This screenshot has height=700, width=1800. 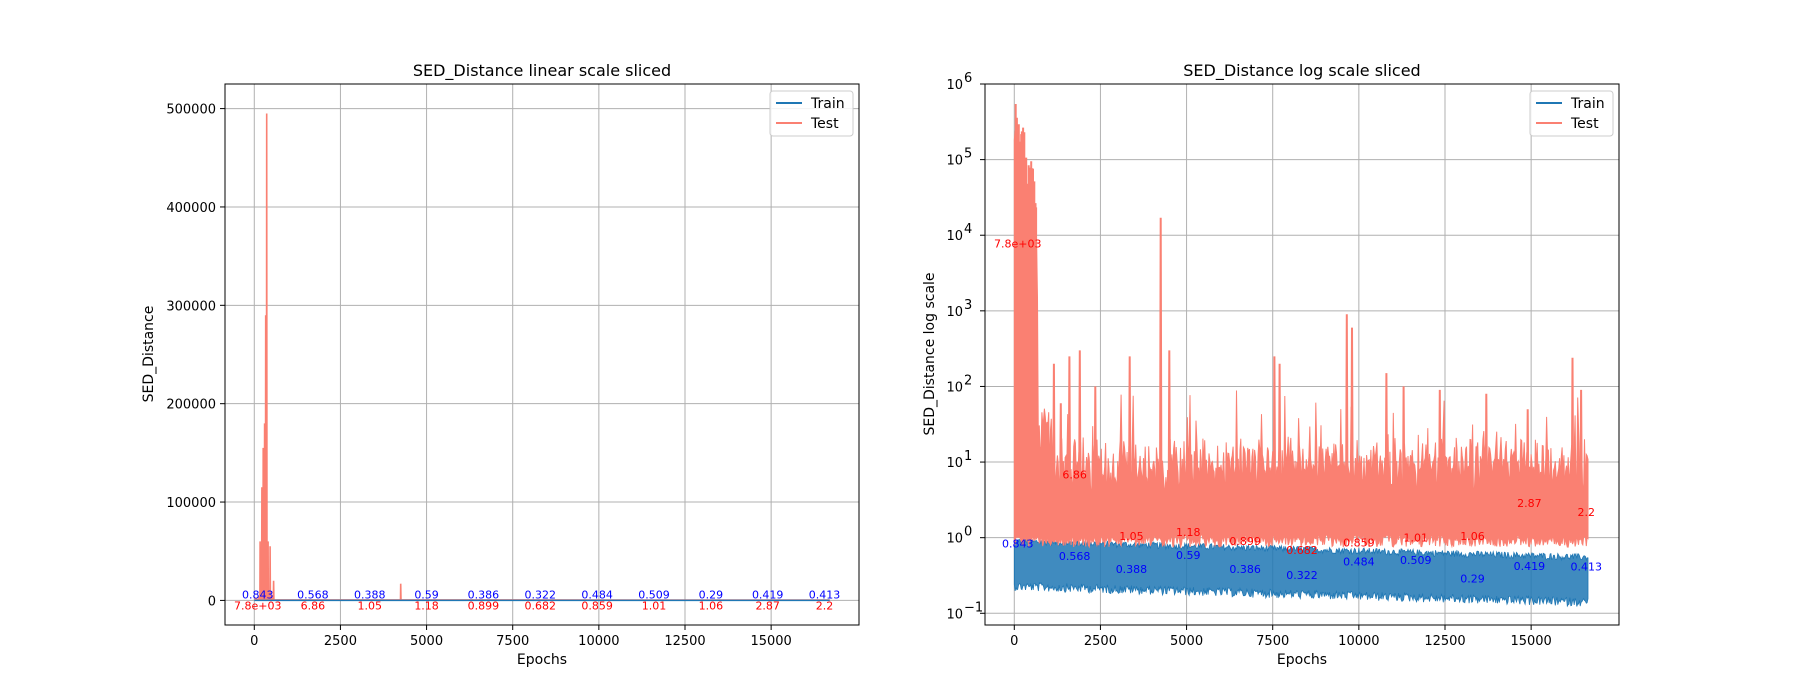 What do you see at coordinates (195, 356) in the screenshot?
I see `linear-chart-y-ticks: 0 100000 200000 300000 400000 500000` at bounding box center [195, 356].